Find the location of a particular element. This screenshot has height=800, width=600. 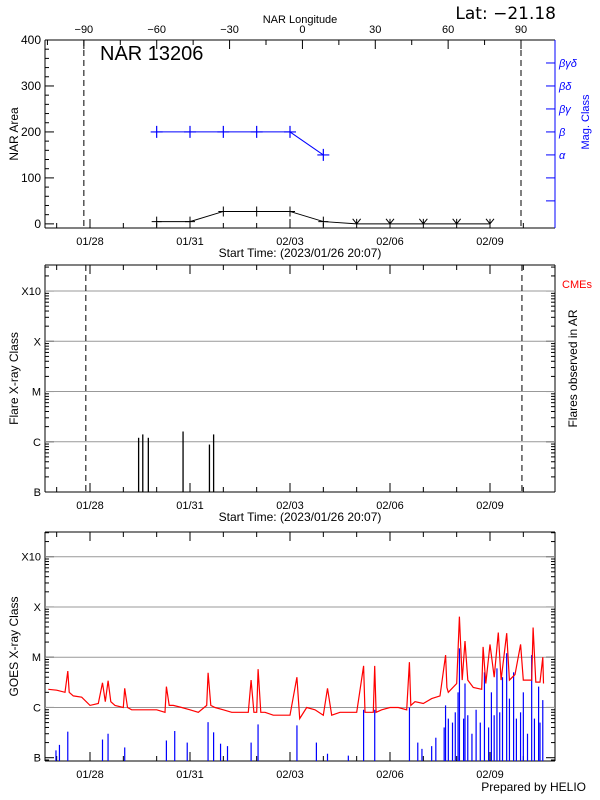

flare-panel-y-tick-label: B is located at coordinates (37, 493).